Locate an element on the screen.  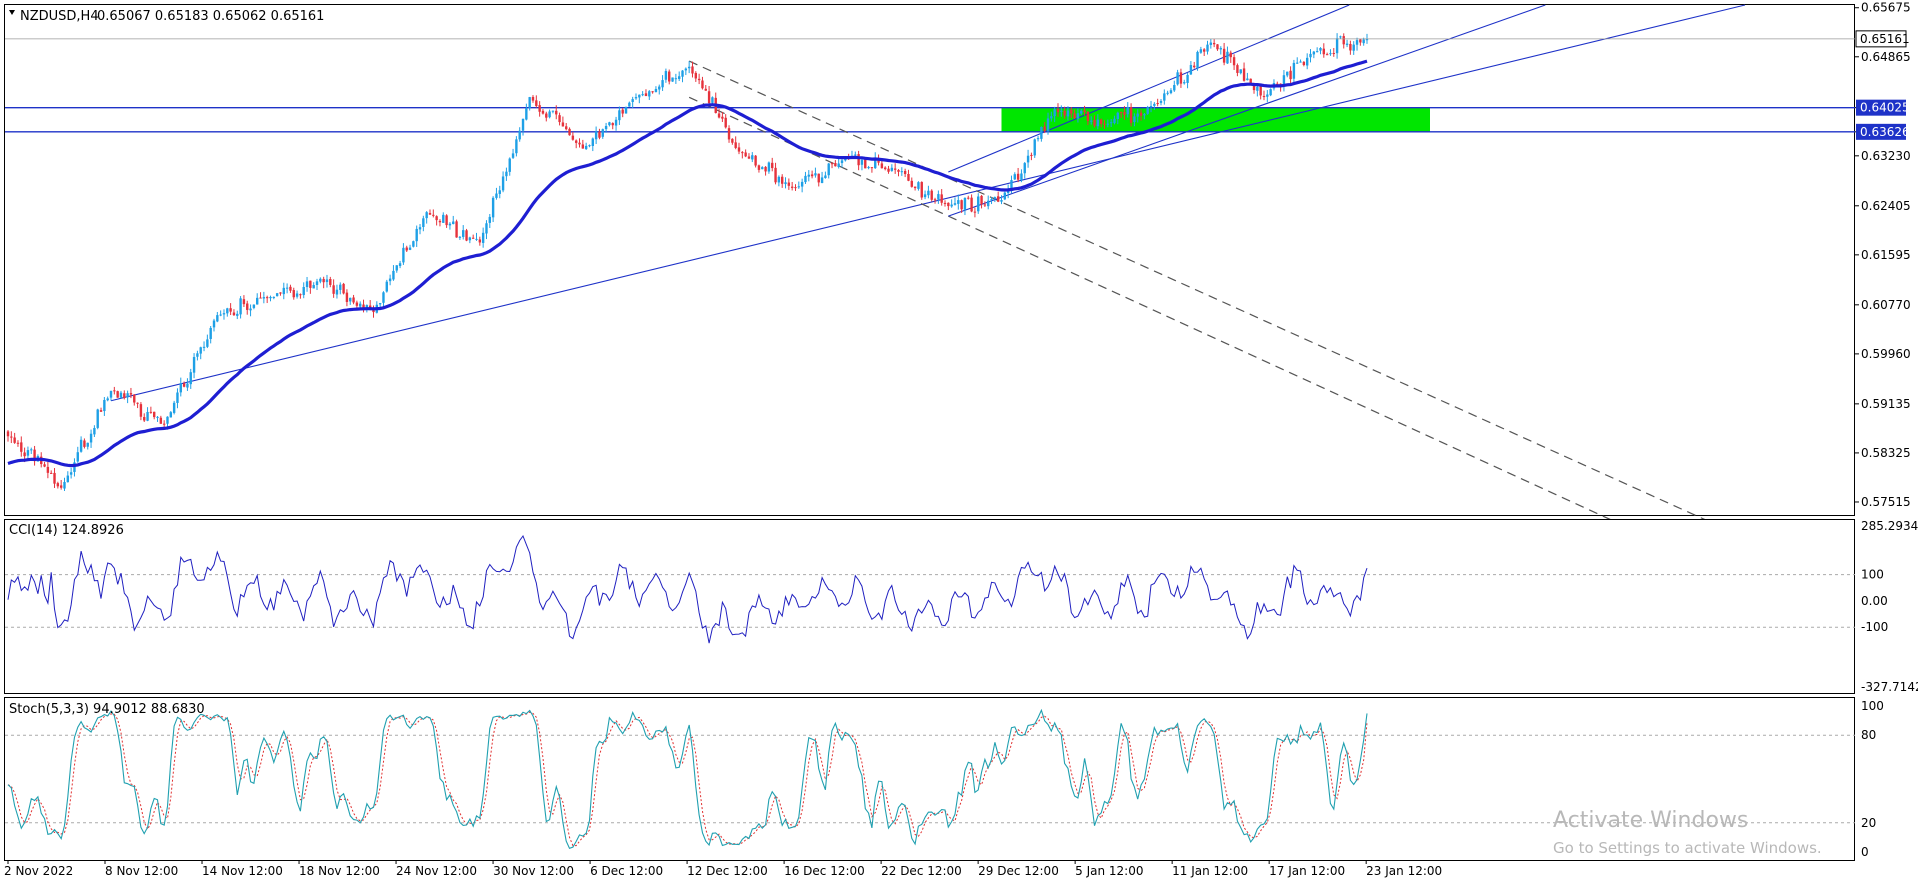
price-tick-label: 0.61595 is located at coordinates (1886, 255).